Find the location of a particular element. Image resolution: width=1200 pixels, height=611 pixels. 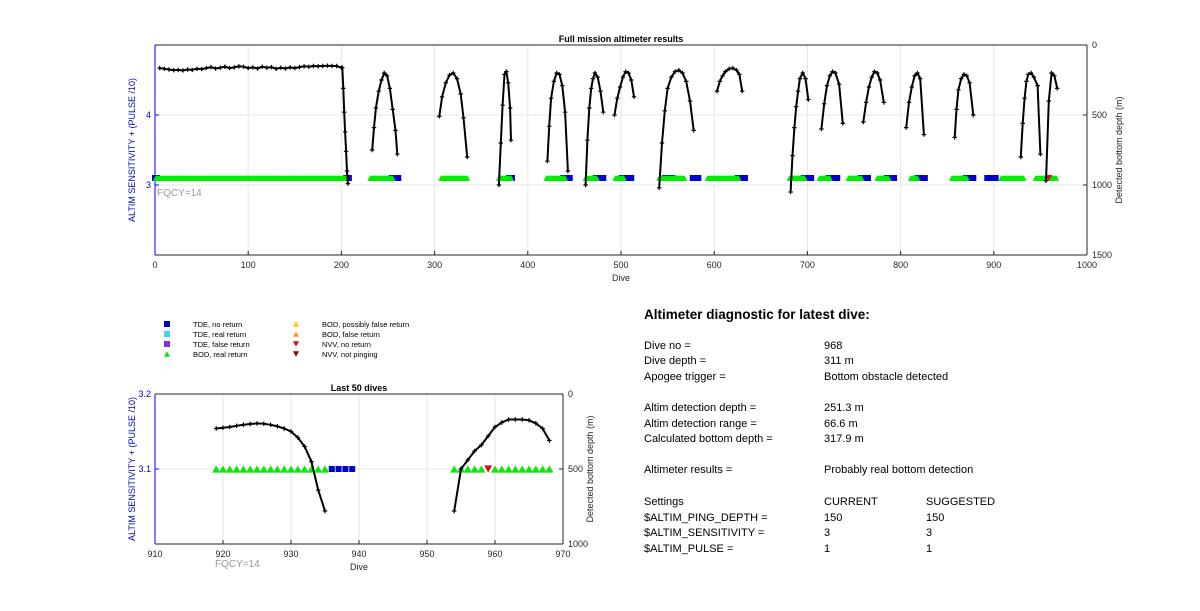

last50-y2-tick-label: 0 is located at coordinates (570, 394).